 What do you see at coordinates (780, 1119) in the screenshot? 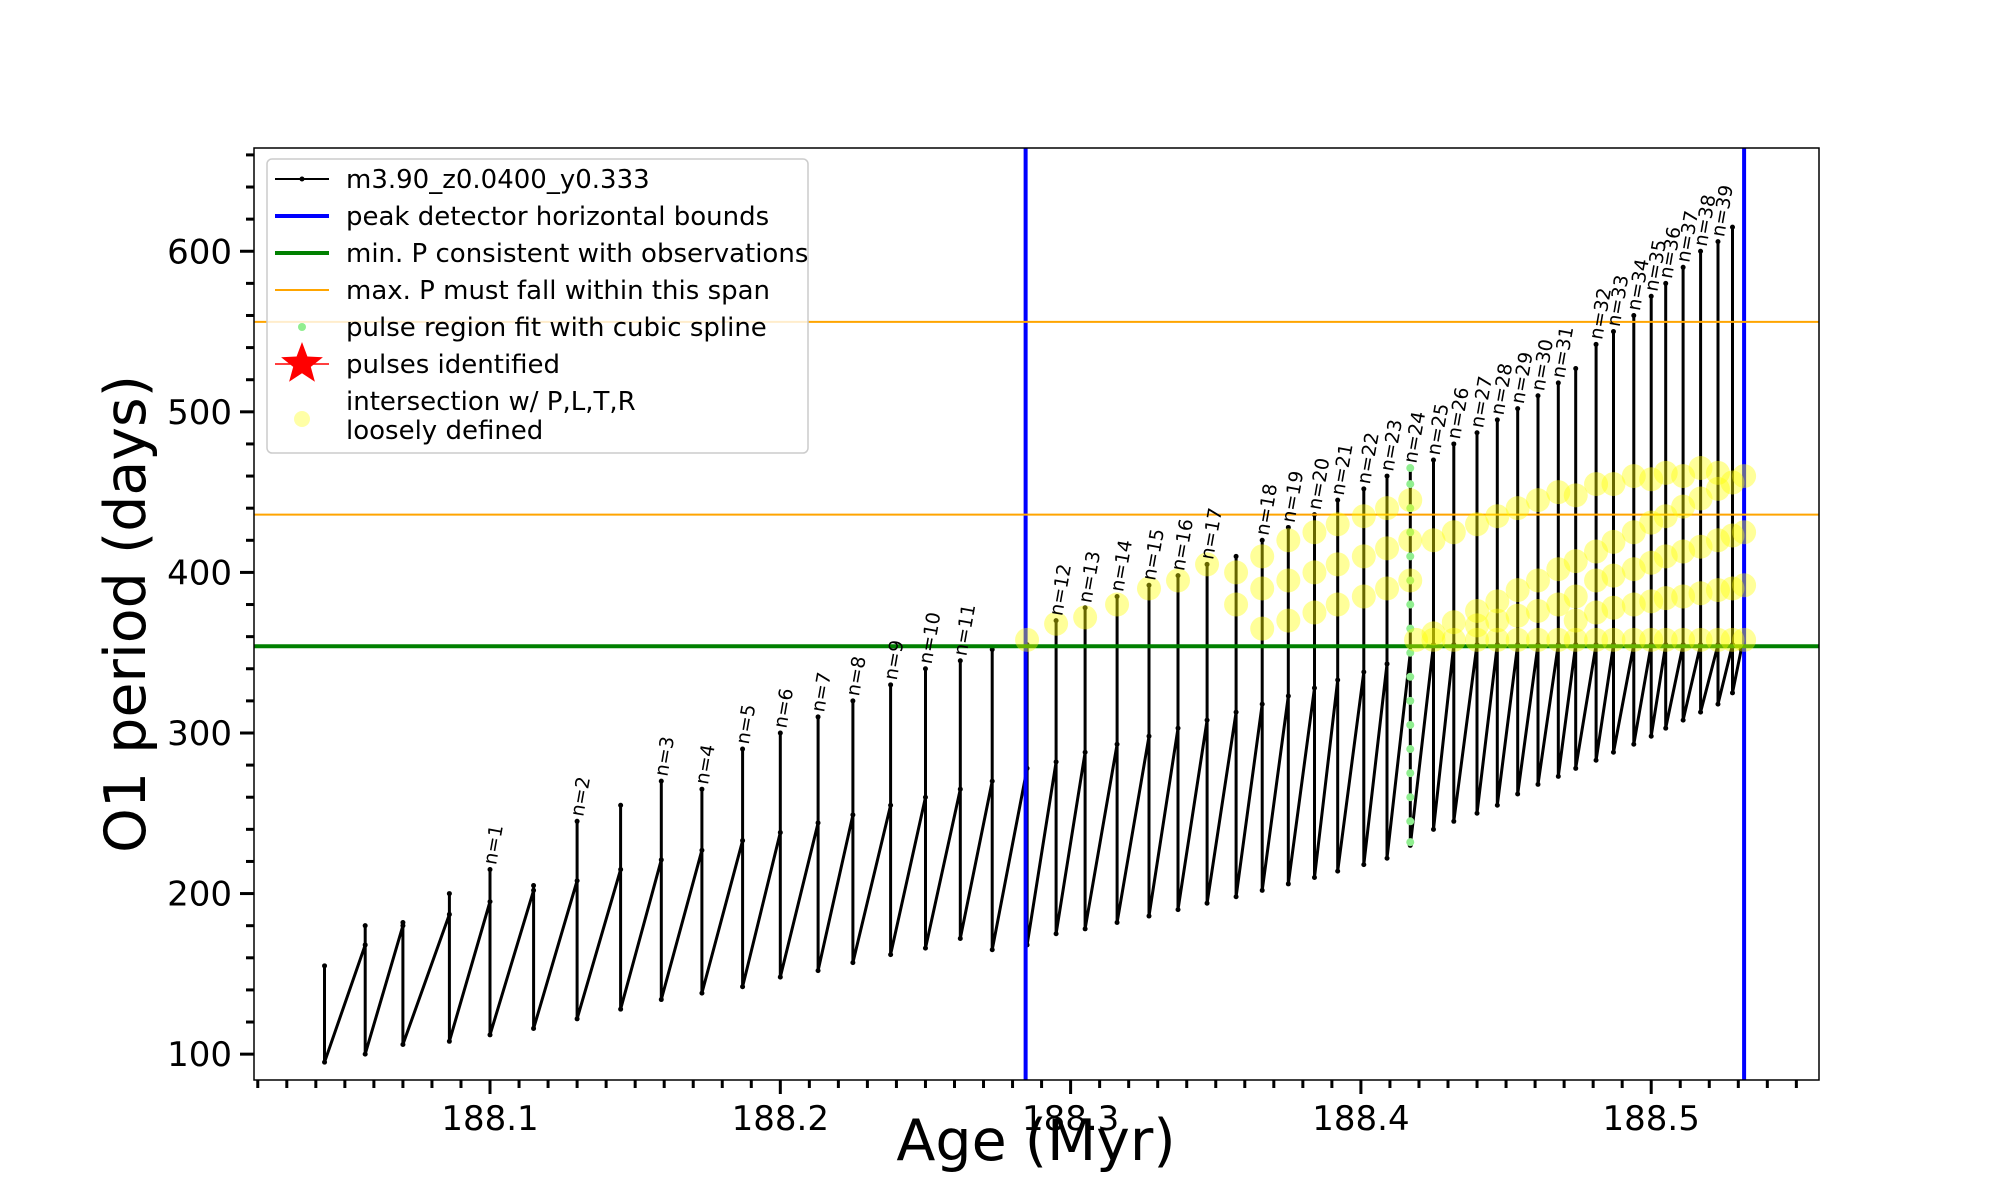
I see `x-tick-label: 188.2` at bounding box center [780, 1119].